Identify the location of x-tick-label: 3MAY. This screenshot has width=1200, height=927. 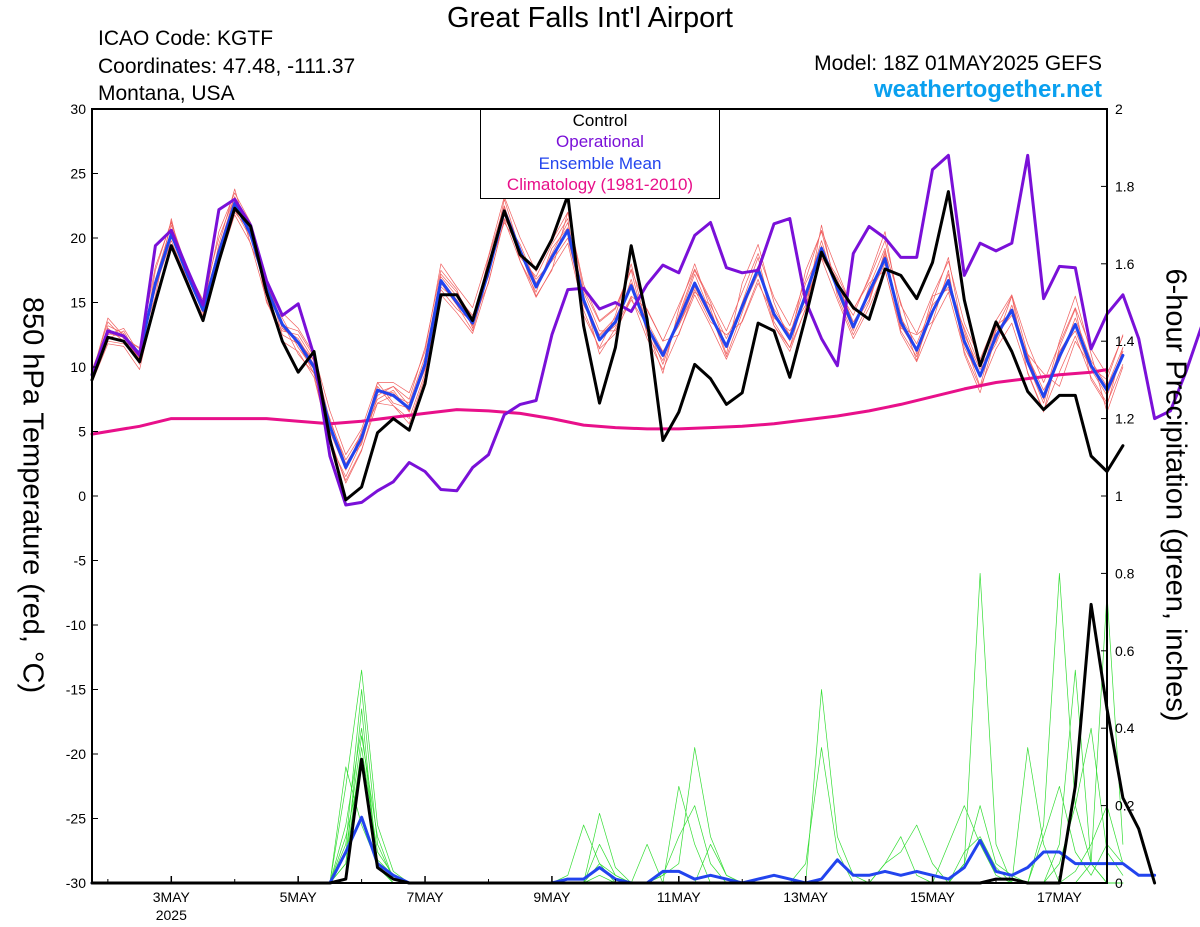
(172, 897).